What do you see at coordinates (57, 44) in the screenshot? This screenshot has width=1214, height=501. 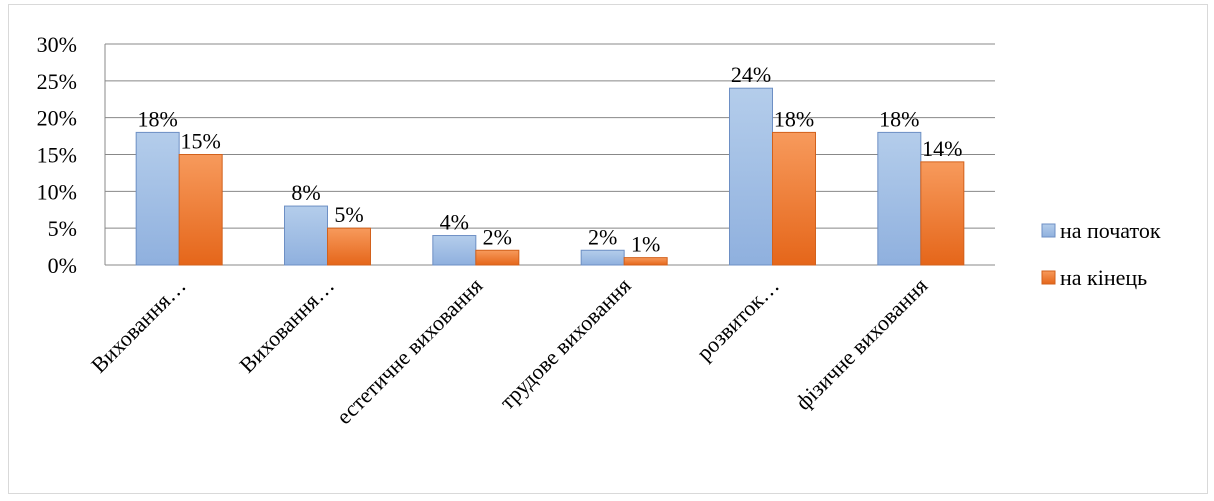 I see `y-tick-label: 30%` at bounding box center [57, 44].